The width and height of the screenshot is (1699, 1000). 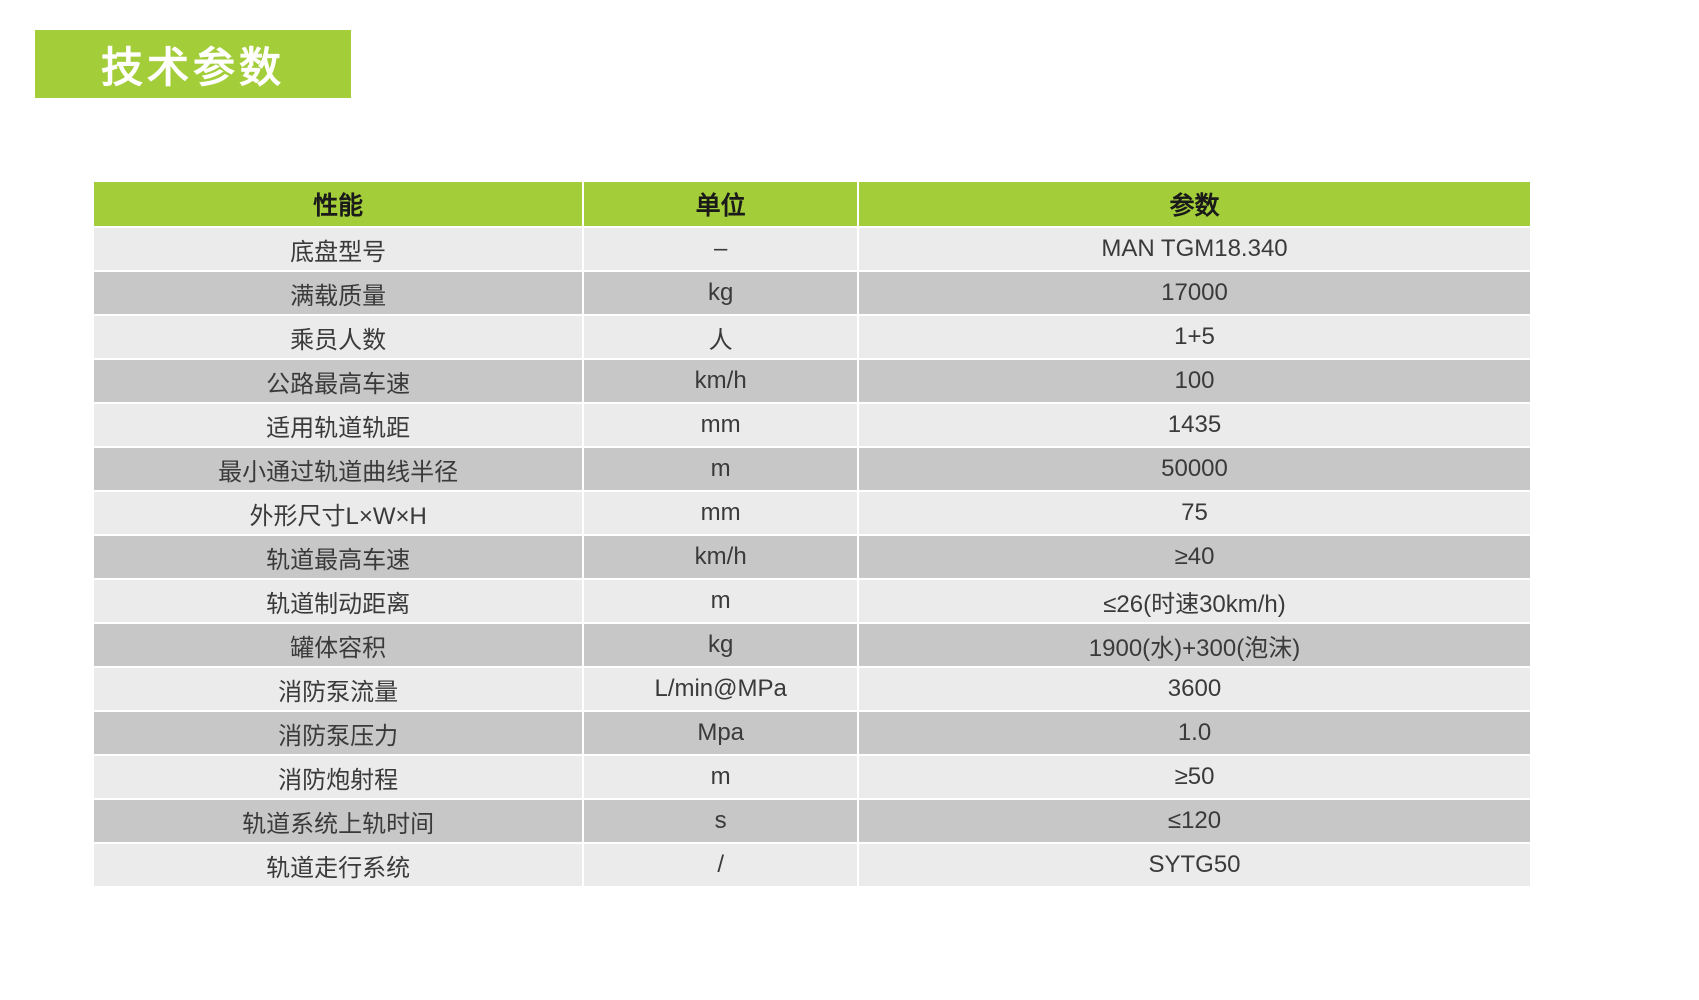 What do you see at coordinates (338, 733) in the screenshot?
I see `cell-property: 消防泵压力` at bounding box center [338, 733].